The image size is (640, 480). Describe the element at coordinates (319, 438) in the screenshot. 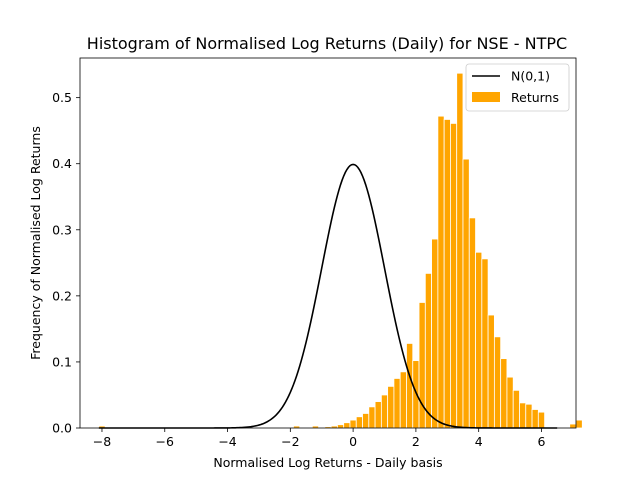

I see `x-axis-ticks: −8 −6 −4 −2 0 2 4 6` at that location.